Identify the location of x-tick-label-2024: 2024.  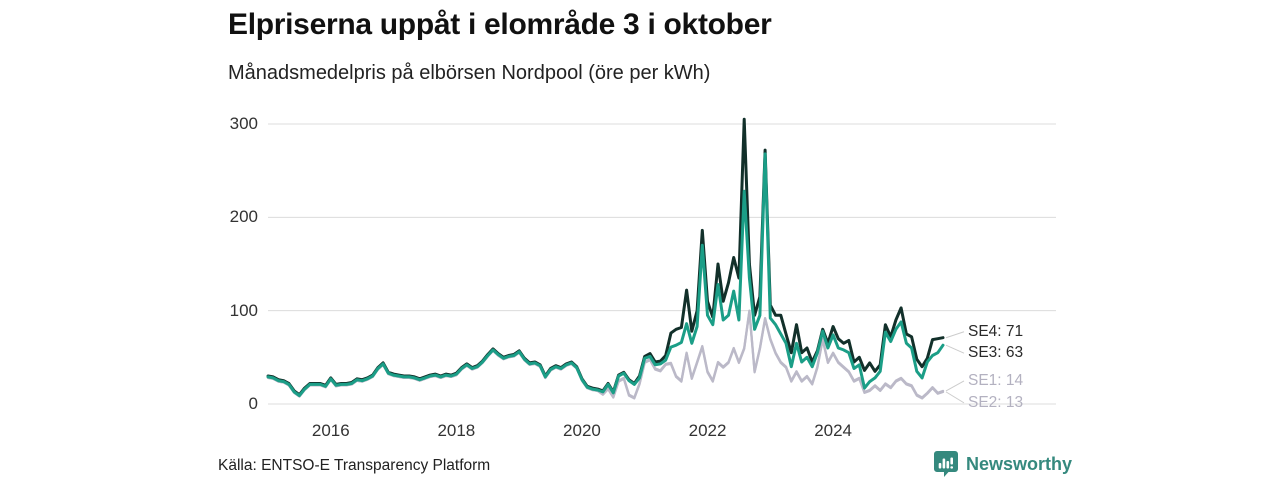
(833, 430).